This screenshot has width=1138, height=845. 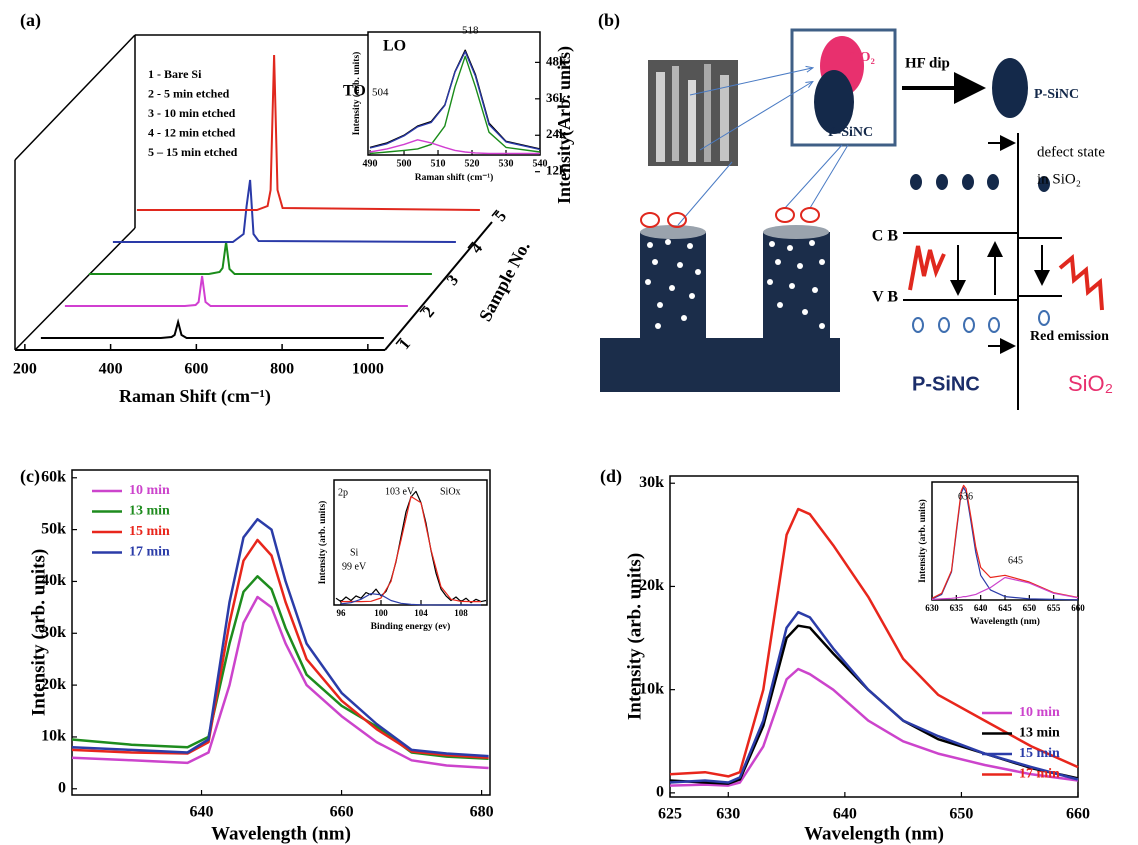 What do you see at coordinates (927, 63) in the screenshot?
I see `label: HF dip` at bounding box center [927, 63].